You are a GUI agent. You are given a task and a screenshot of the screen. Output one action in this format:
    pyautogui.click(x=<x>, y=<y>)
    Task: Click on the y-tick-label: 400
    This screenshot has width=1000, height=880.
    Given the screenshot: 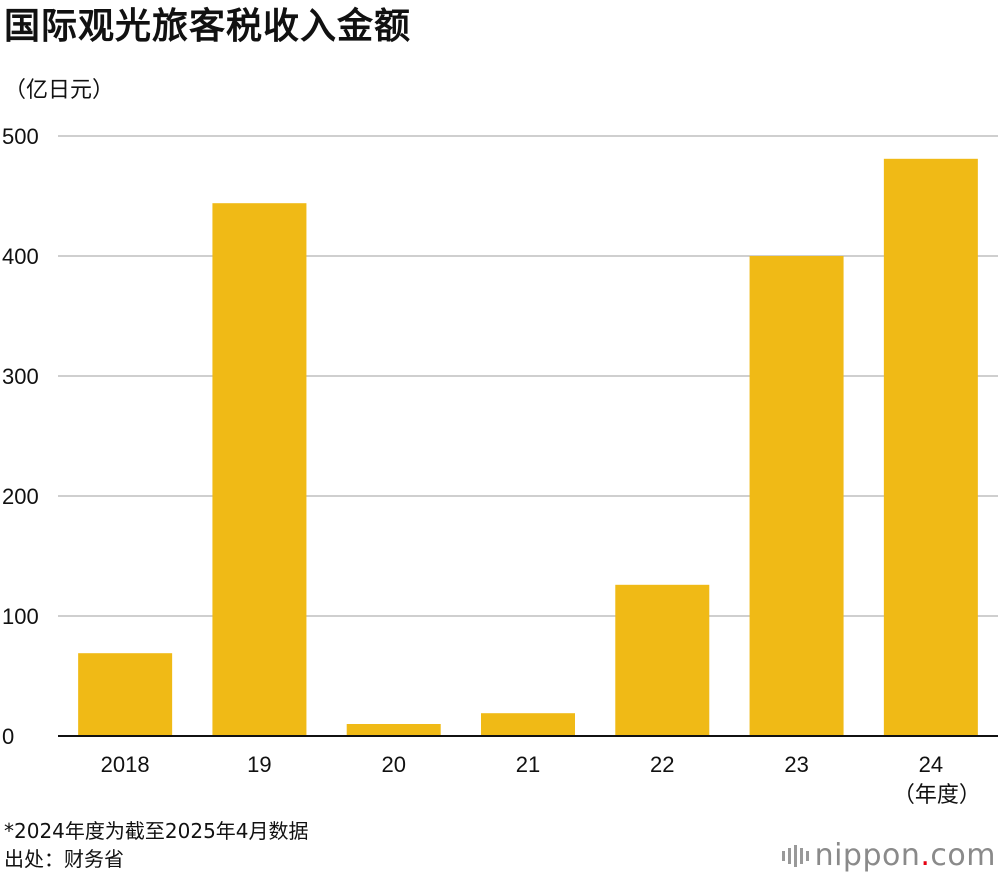 What is the action you would take?
    pyautogui.click(x=20, y=256)
    